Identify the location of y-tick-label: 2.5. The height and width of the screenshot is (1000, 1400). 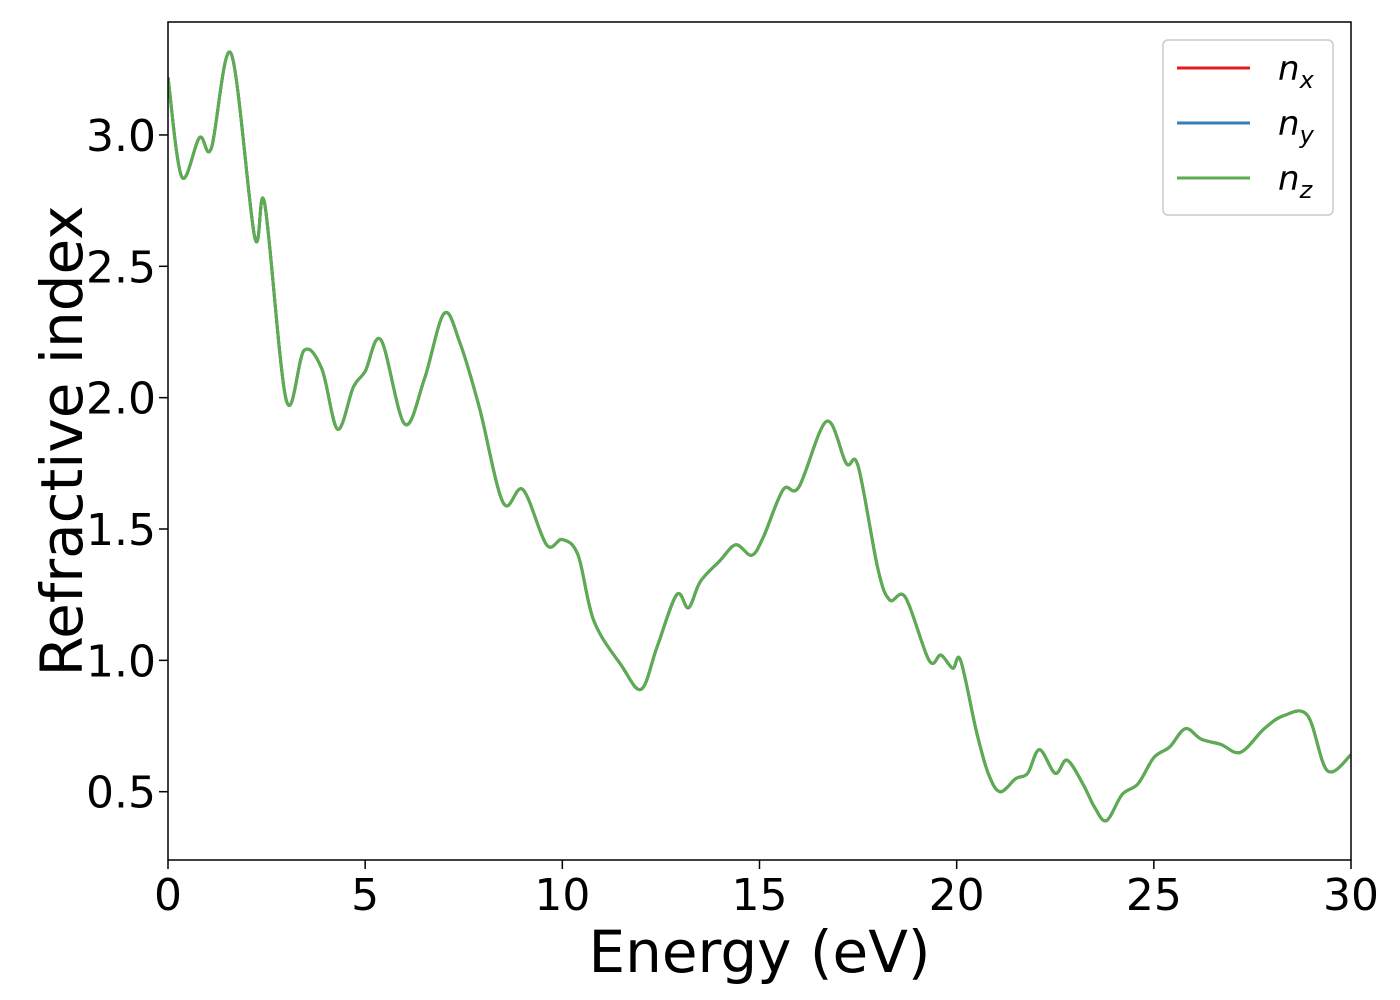
(121, 267).